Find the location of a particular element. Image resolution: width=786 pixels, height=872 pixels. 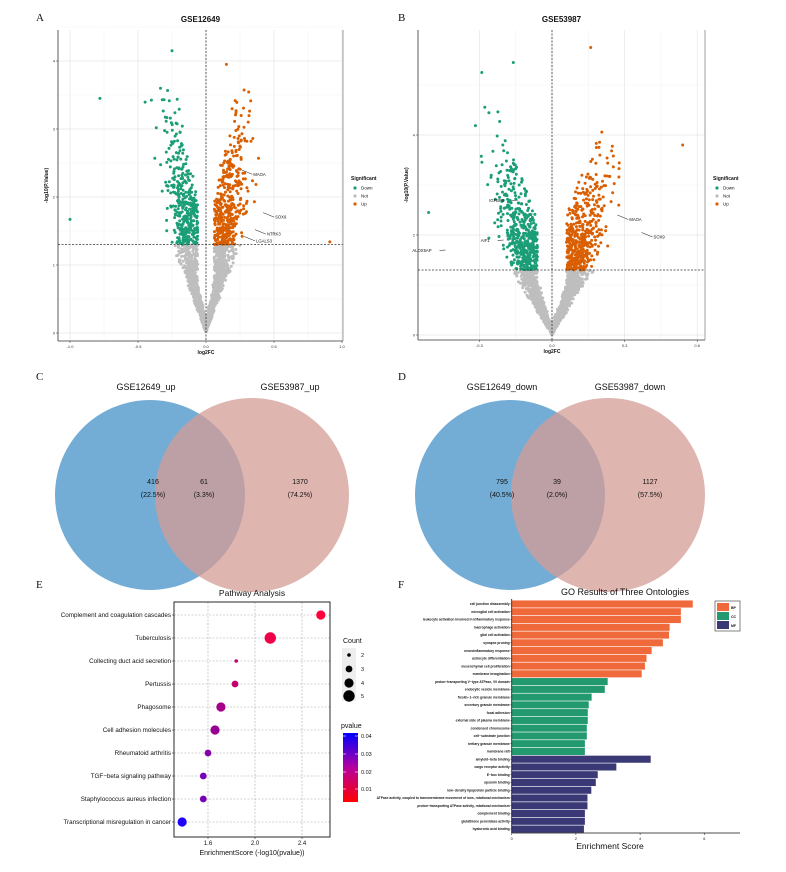

y-tick-label: 1 is located at coordinates (54, 265).